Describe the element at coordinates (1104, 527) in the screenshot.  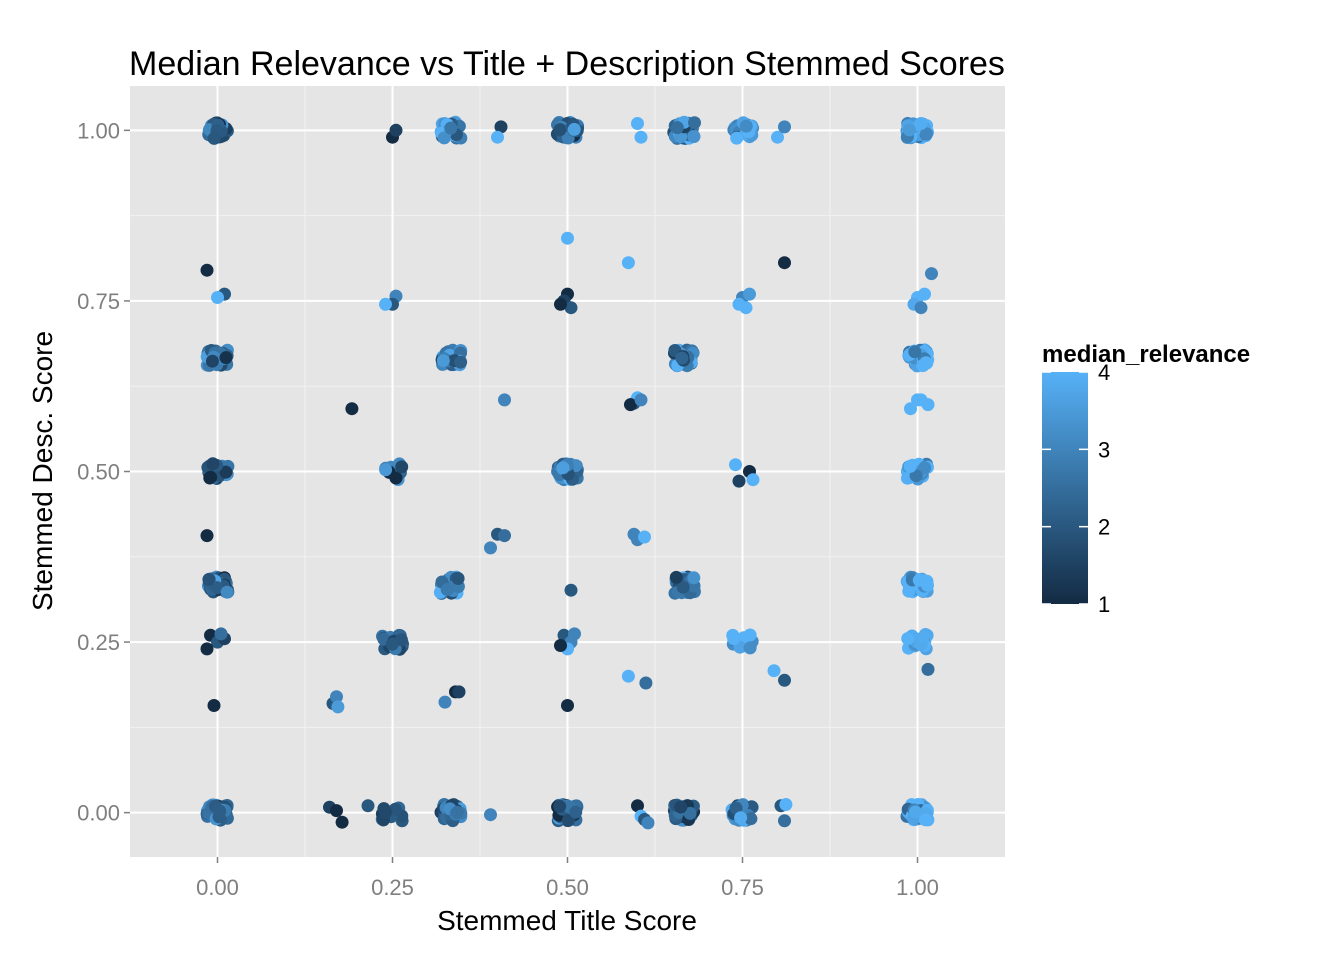
I see `legend-tick-label: 2` at that location.